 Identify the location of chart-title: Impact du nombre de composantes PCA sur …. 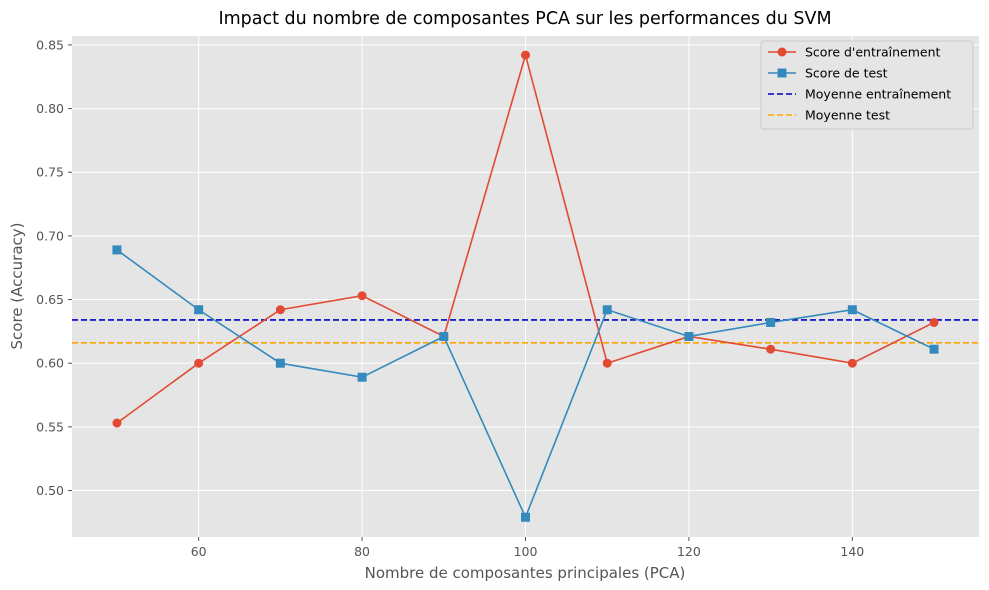
(524, 19).